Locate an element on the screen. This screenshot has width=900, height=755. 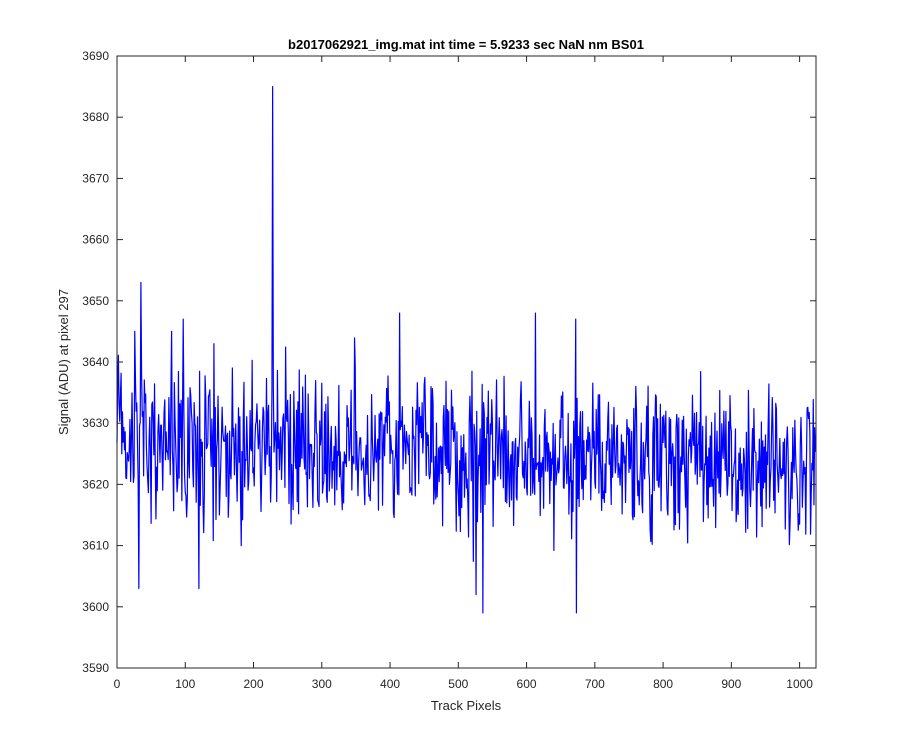
y-tick-label: 3620 is located at coordinates (95, 484).